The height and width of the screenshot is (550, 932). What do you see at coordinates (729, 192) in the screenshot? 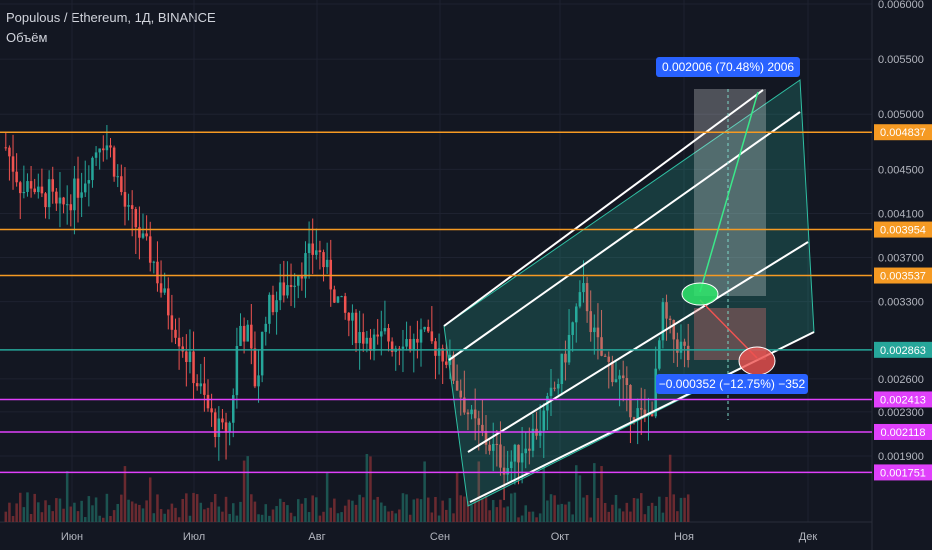
I see `arrow-up` at bounding box center [729, 192].